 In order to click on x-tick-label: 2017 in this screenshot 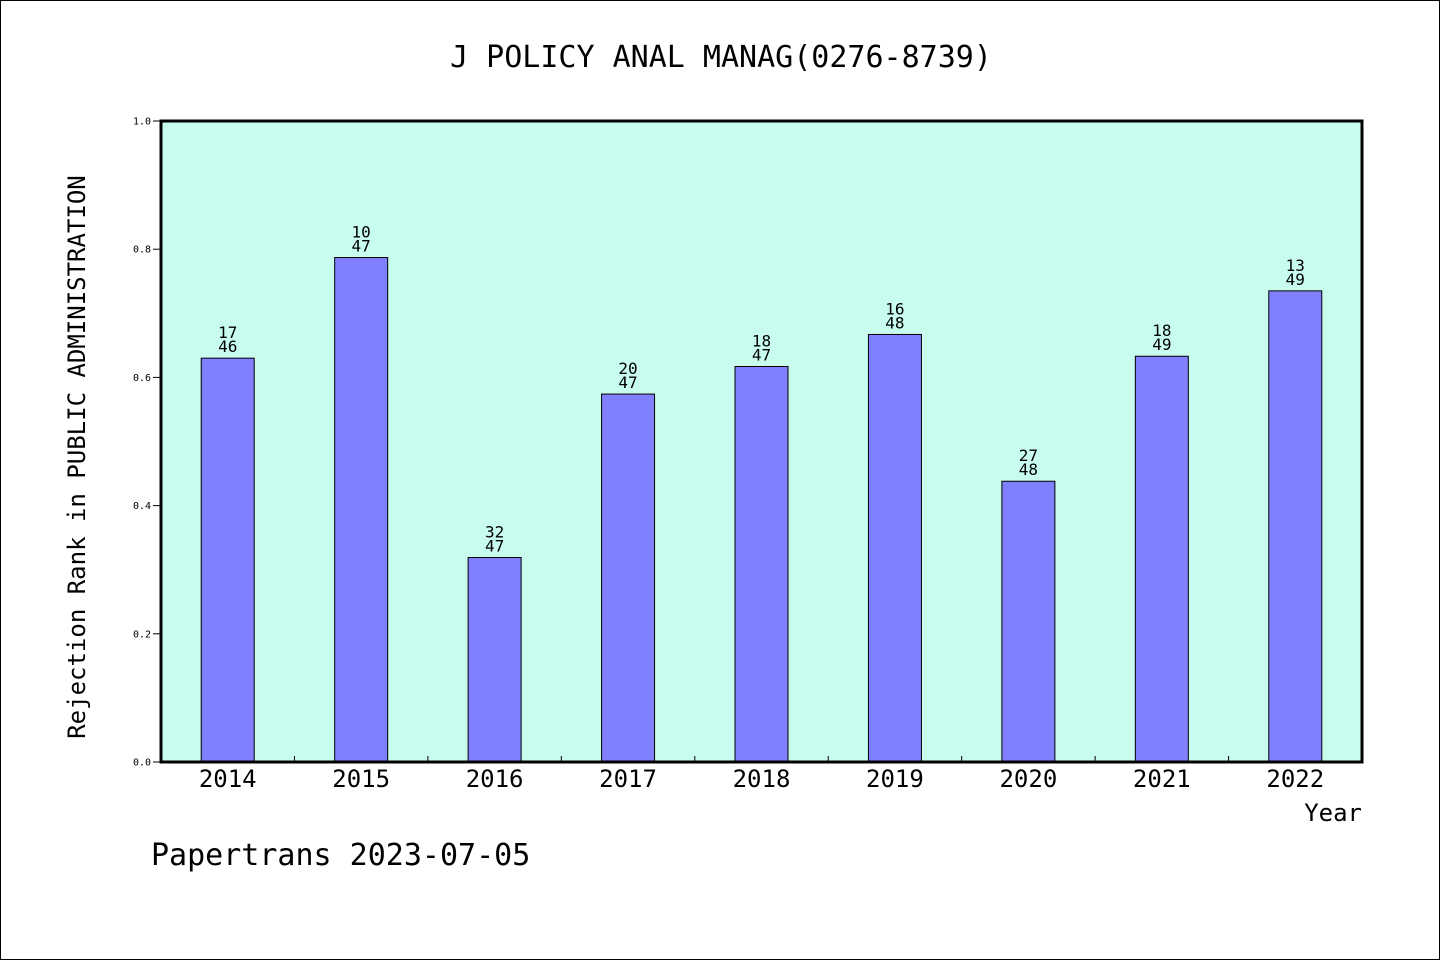, I will do `click(628, 779)`.